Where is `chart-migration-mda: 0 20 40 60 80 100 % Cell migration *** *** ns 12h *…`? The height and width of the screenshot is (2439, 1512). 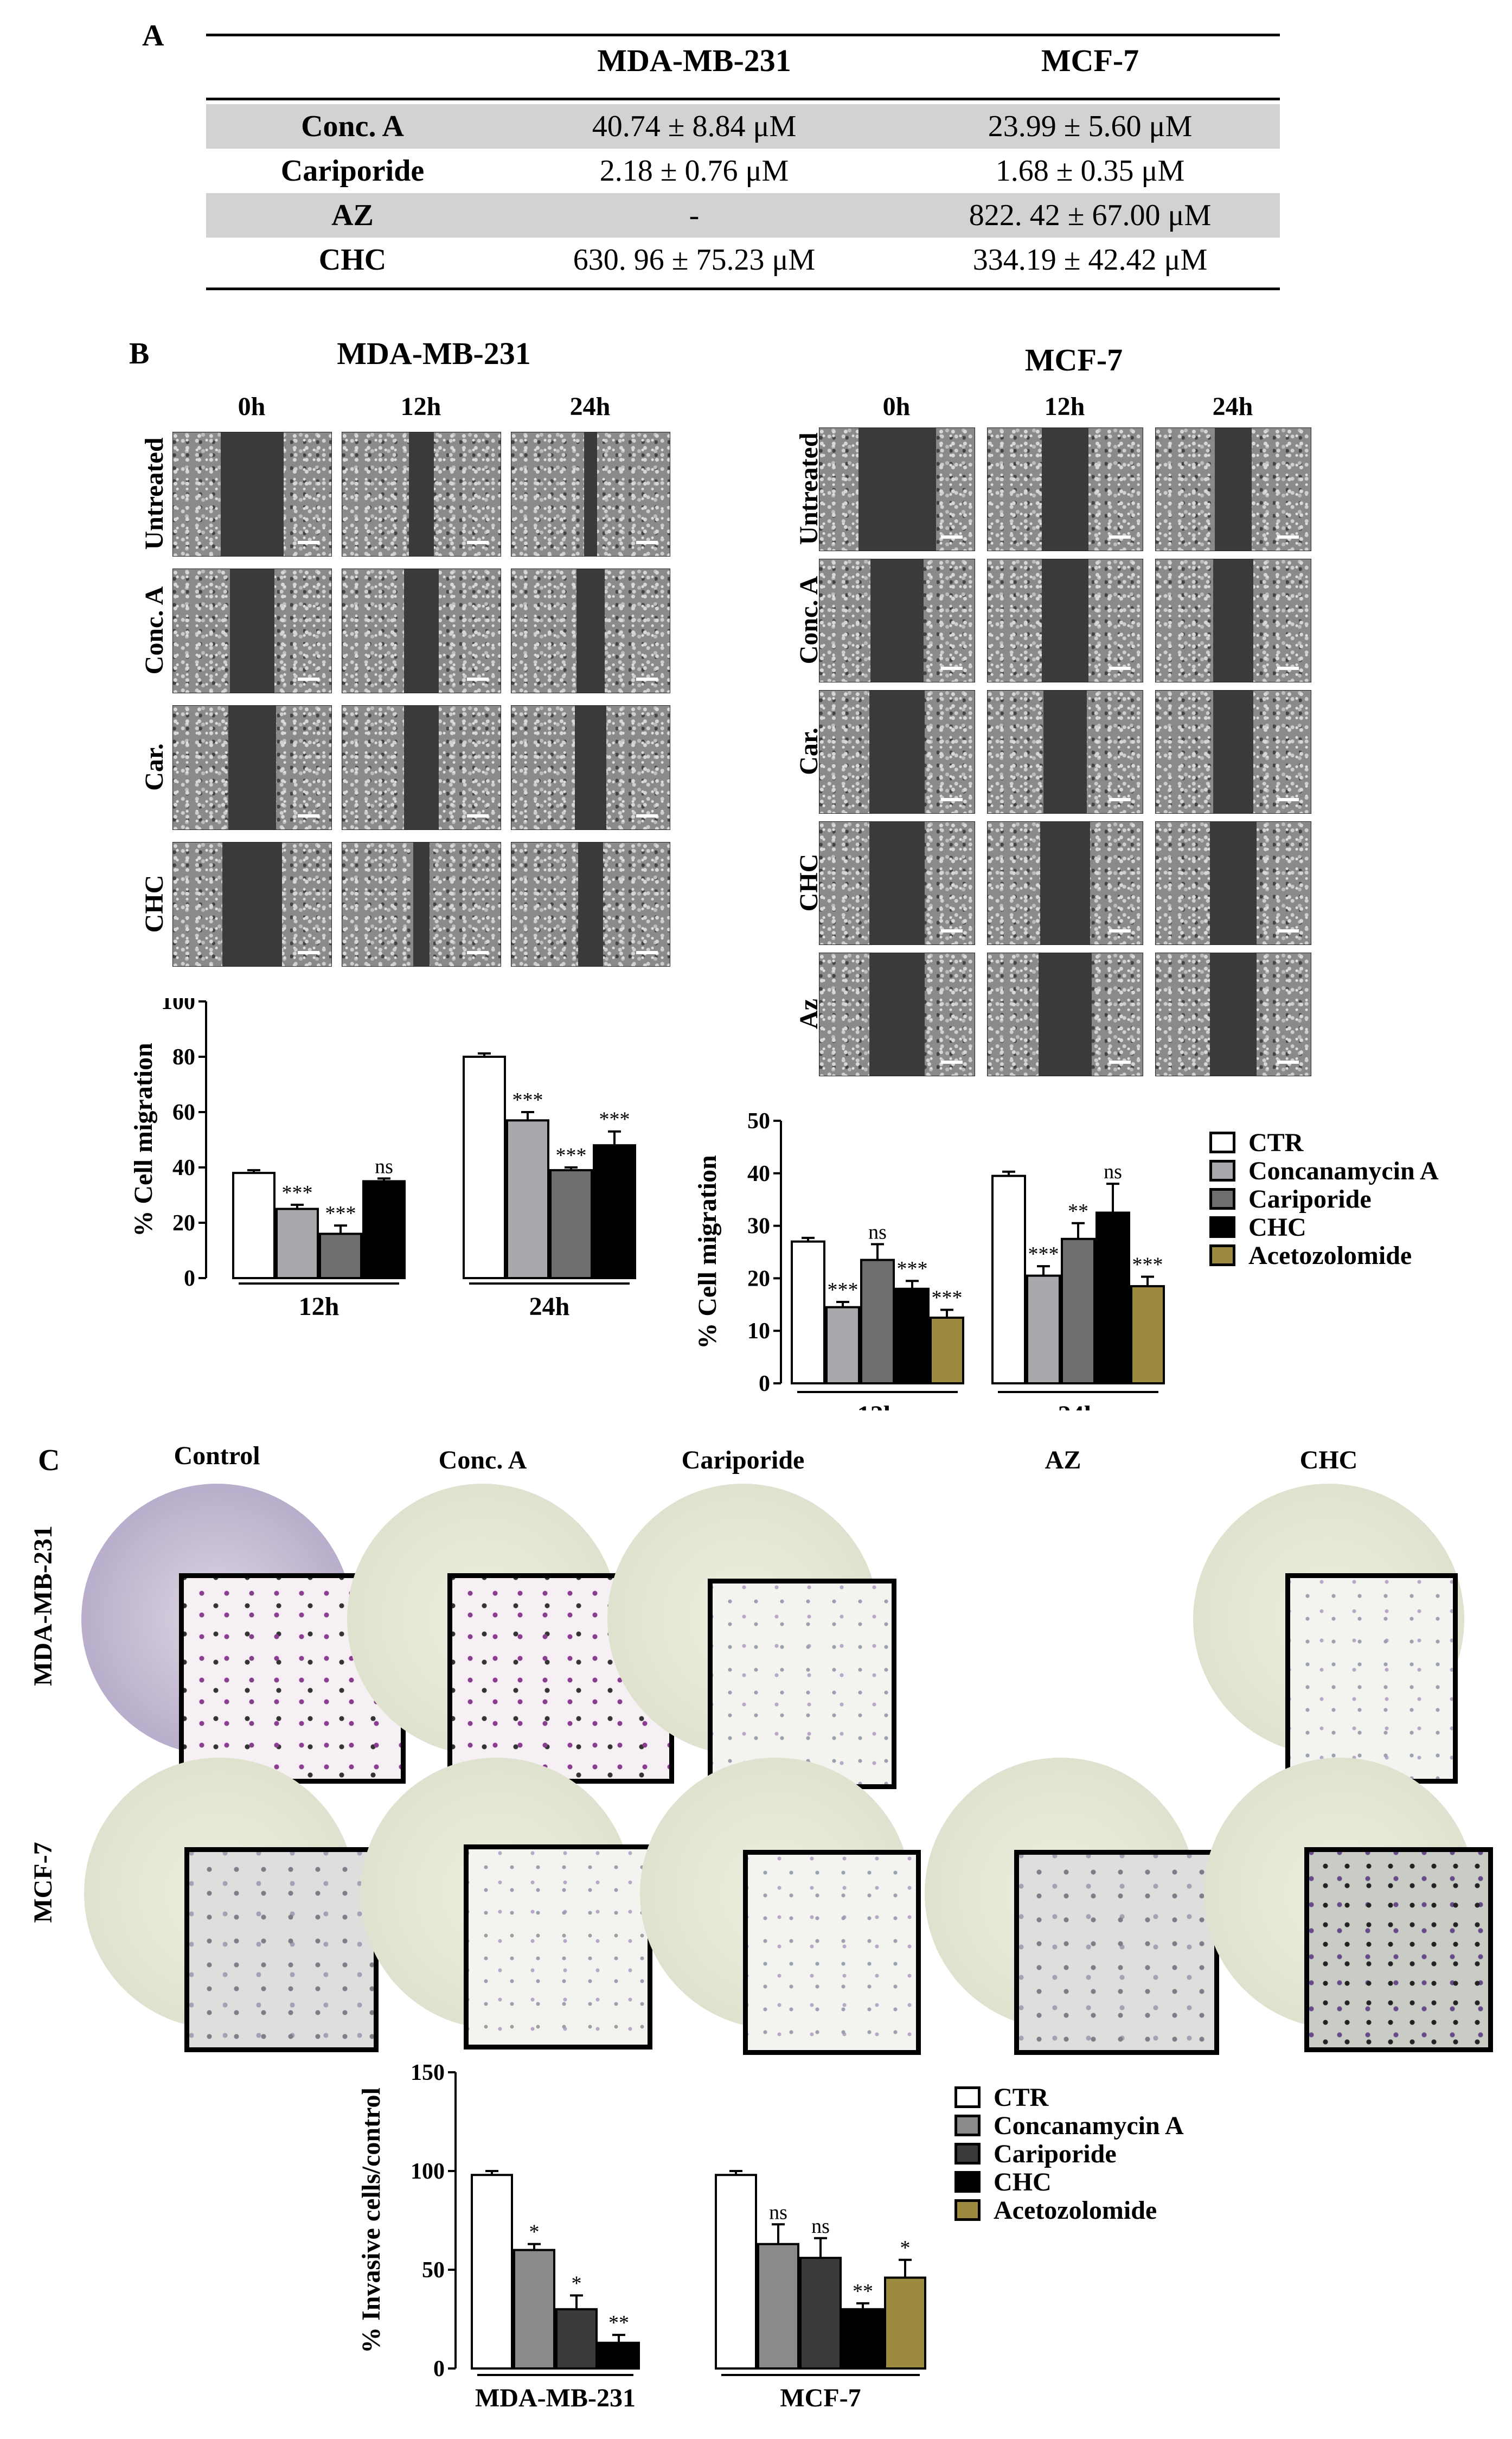
chart-migration-mda: 0 20 40 60 80 100 % Cell migration *** *** ns 12h *… is located at coordinates (382, 1159).